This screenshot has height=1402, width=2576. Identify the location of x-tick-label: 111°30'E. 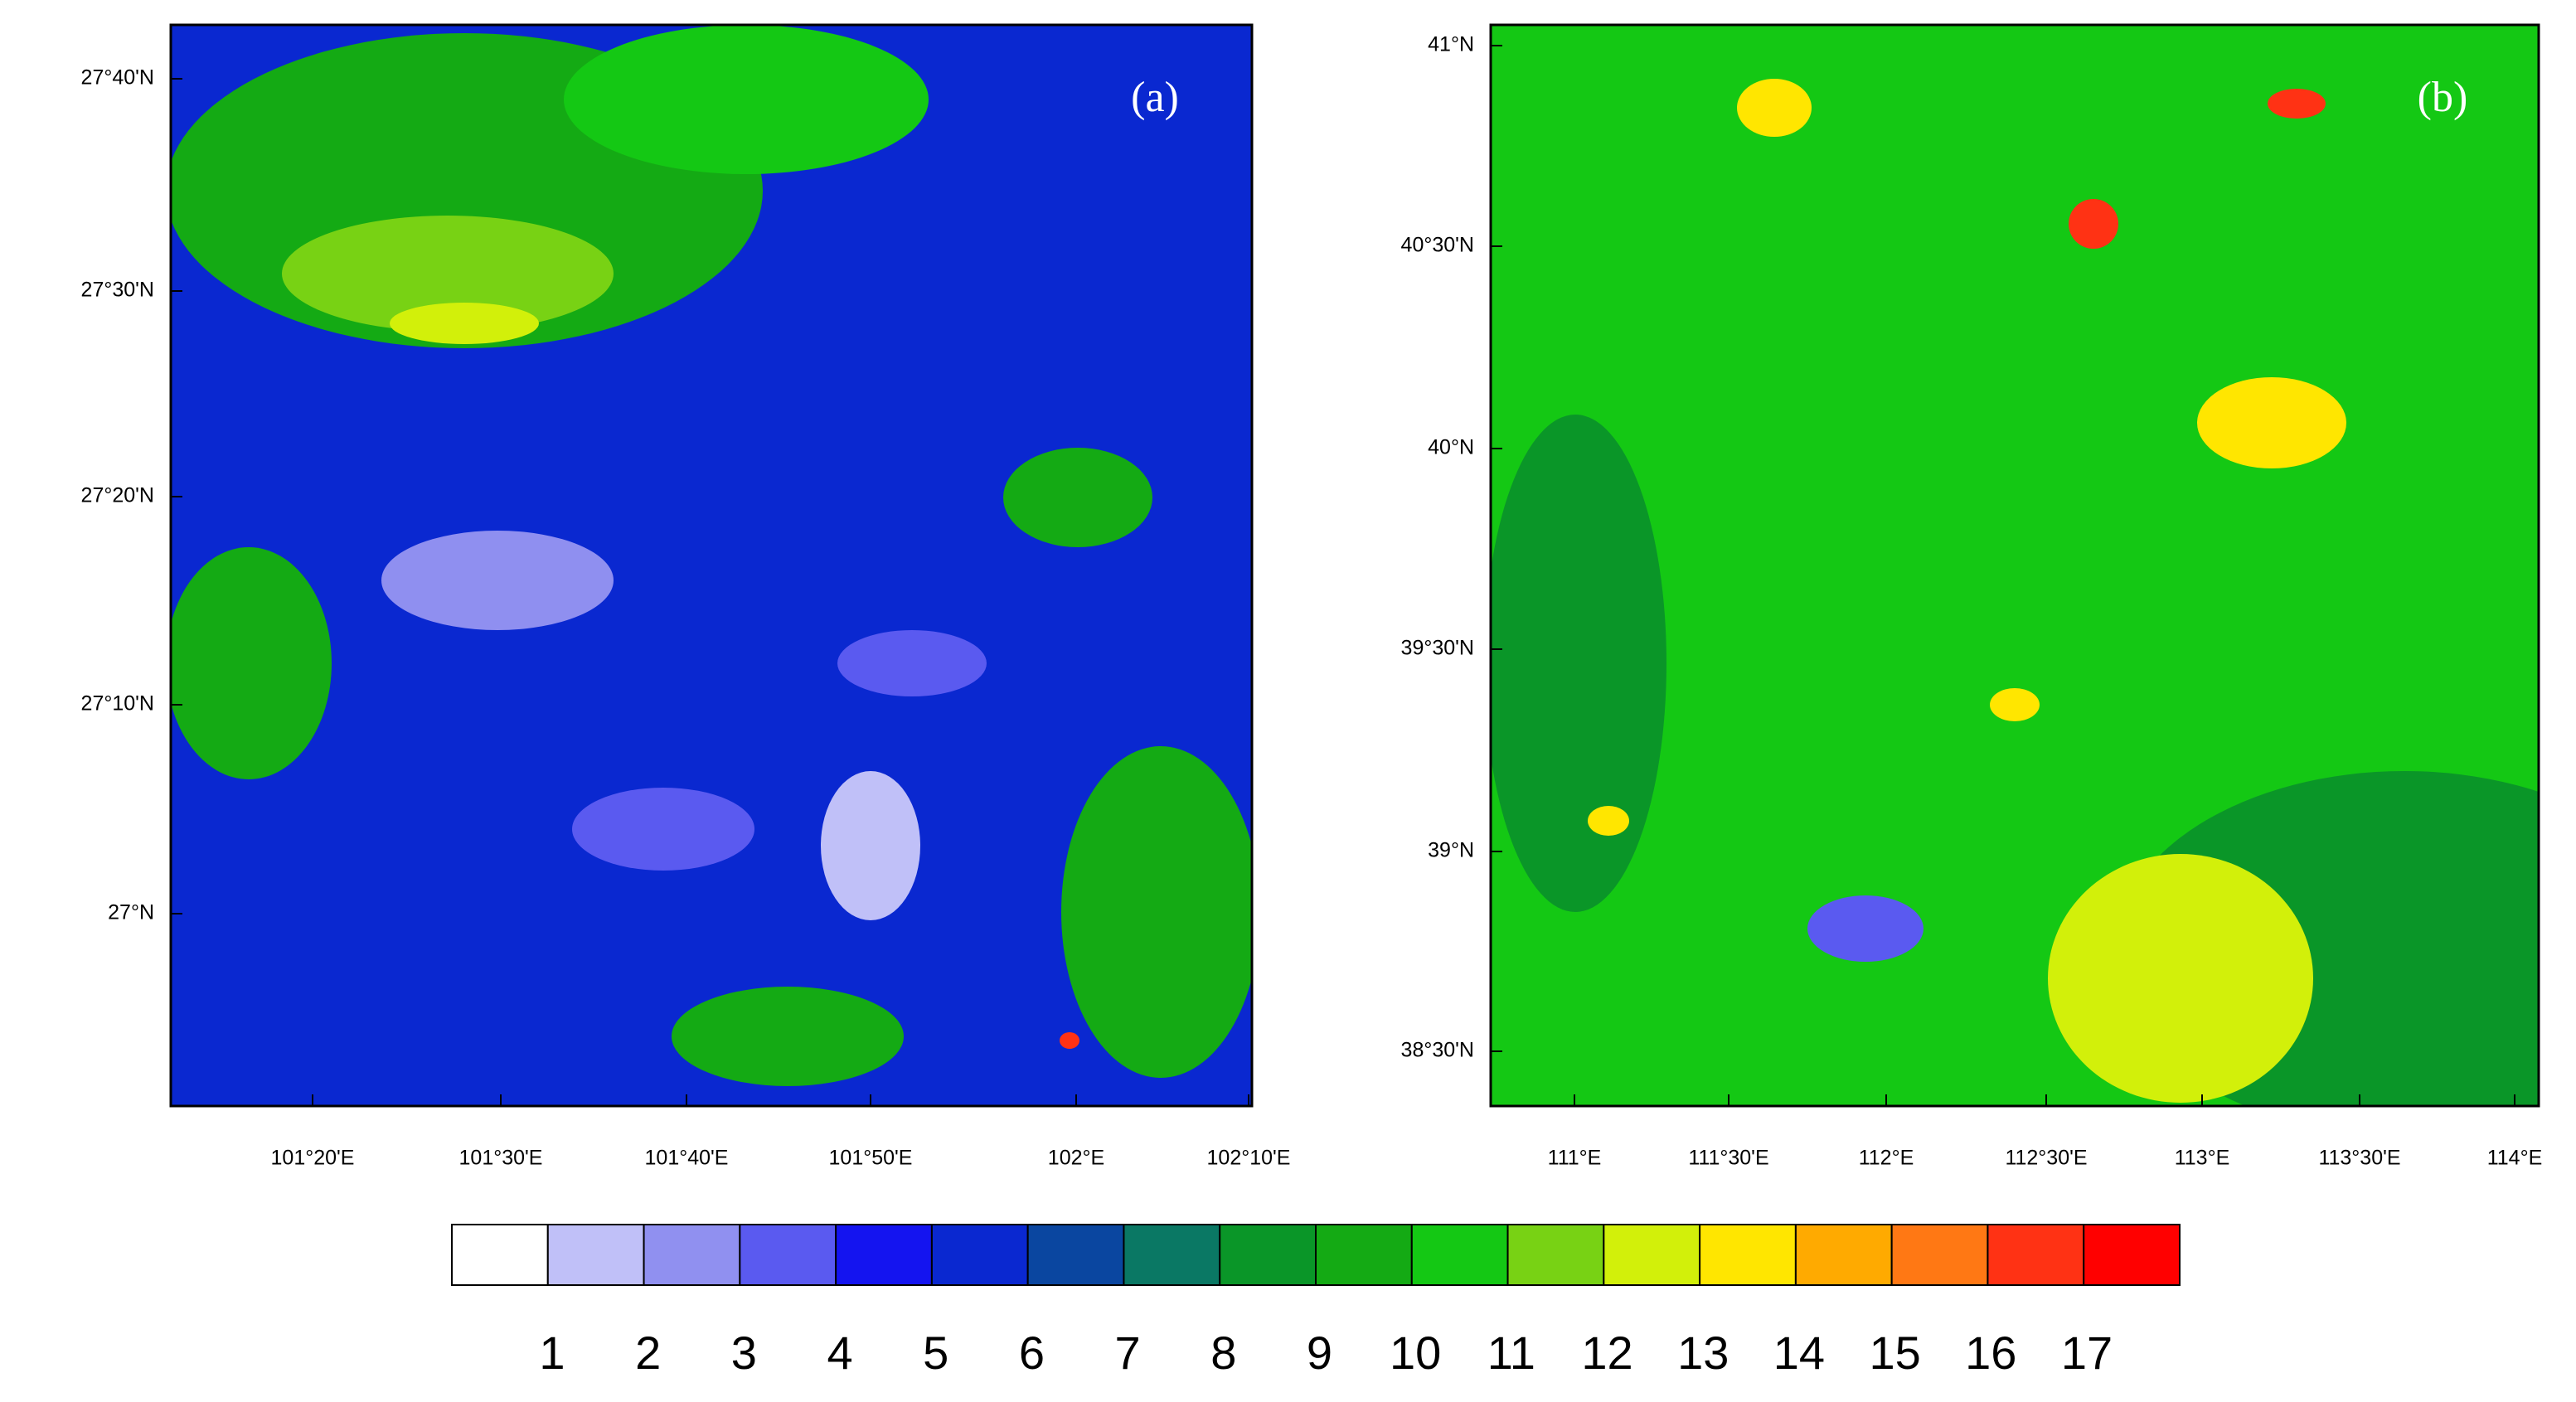
(1728, 1159).